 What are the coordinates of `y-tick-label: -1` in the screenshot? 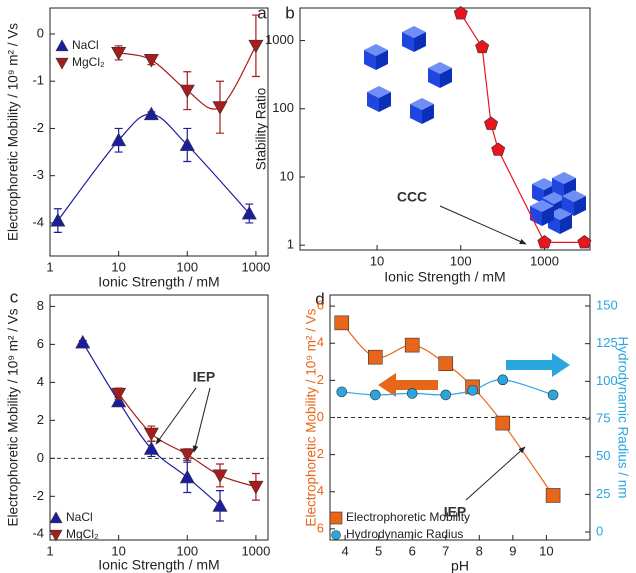 It's located at (38, 80).